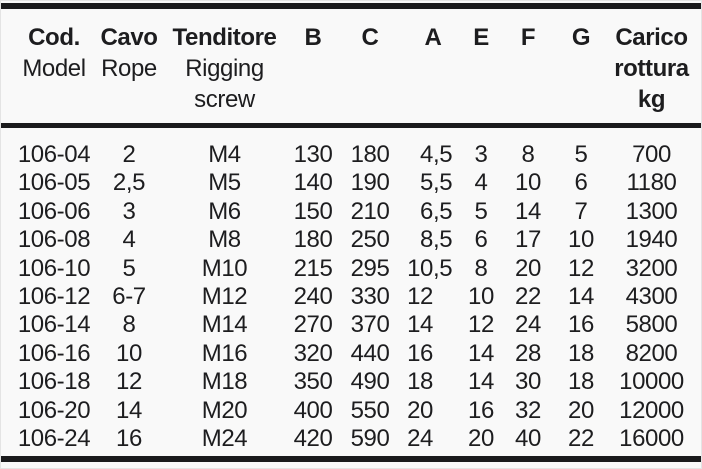 This screenshot has height=469, width=702. Describe the element at coordinates (433, 37) in the screenshot. I see `col-header-a: A` at that location.